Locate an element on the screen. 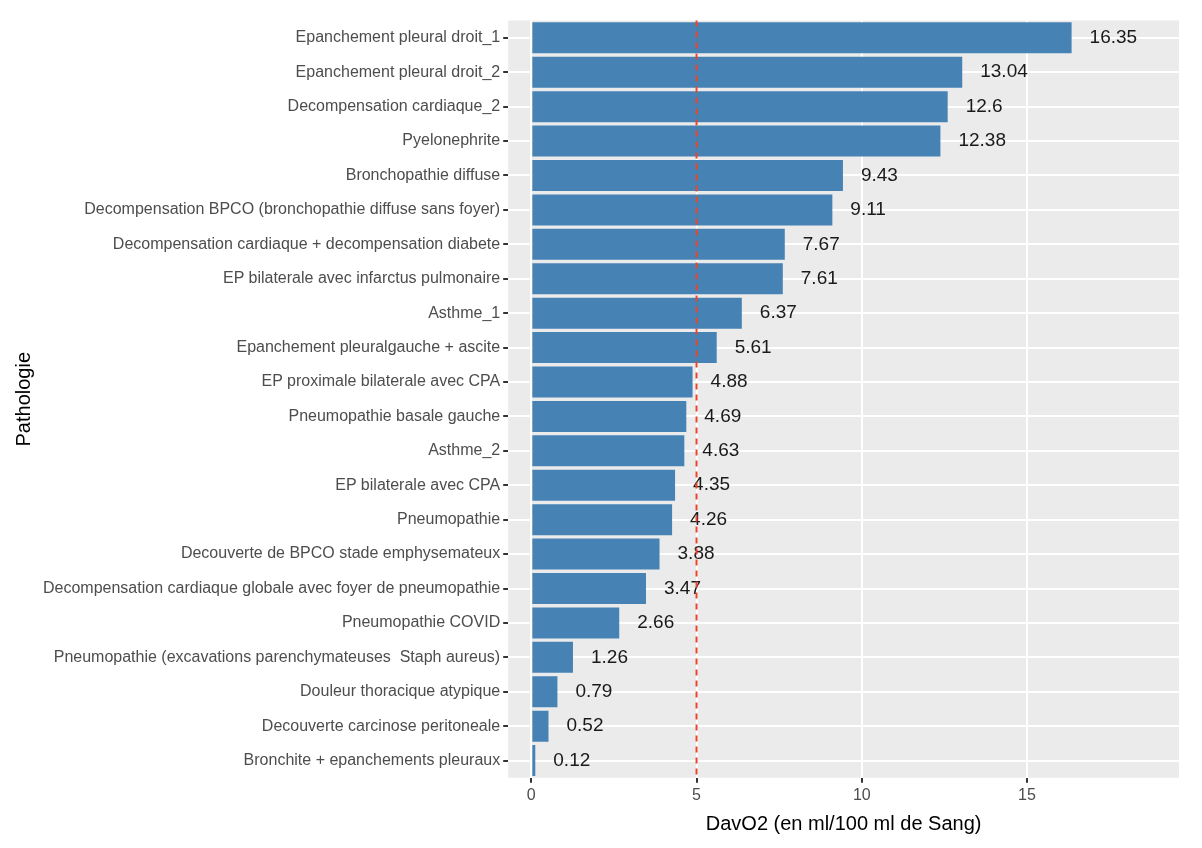 The height and width of the screenshot is (848, 1202). data-label: 6.37 is located at coordinates (778, 312).